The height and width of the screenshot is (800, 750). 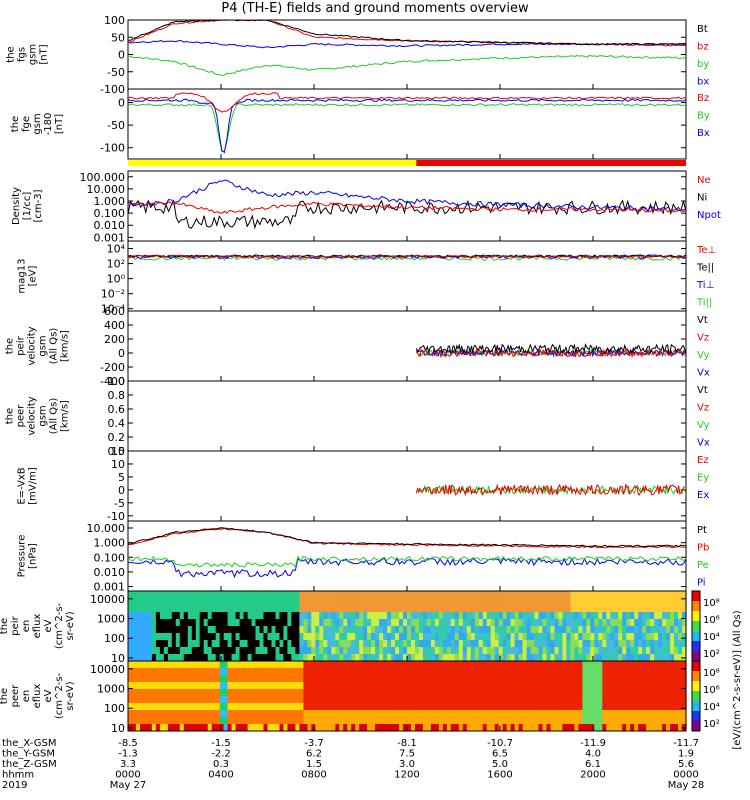 What do you see at coordinates (128, 754) in the screenshot?
I see `x-row-value: -1.3` at bounding box center [128, 754].